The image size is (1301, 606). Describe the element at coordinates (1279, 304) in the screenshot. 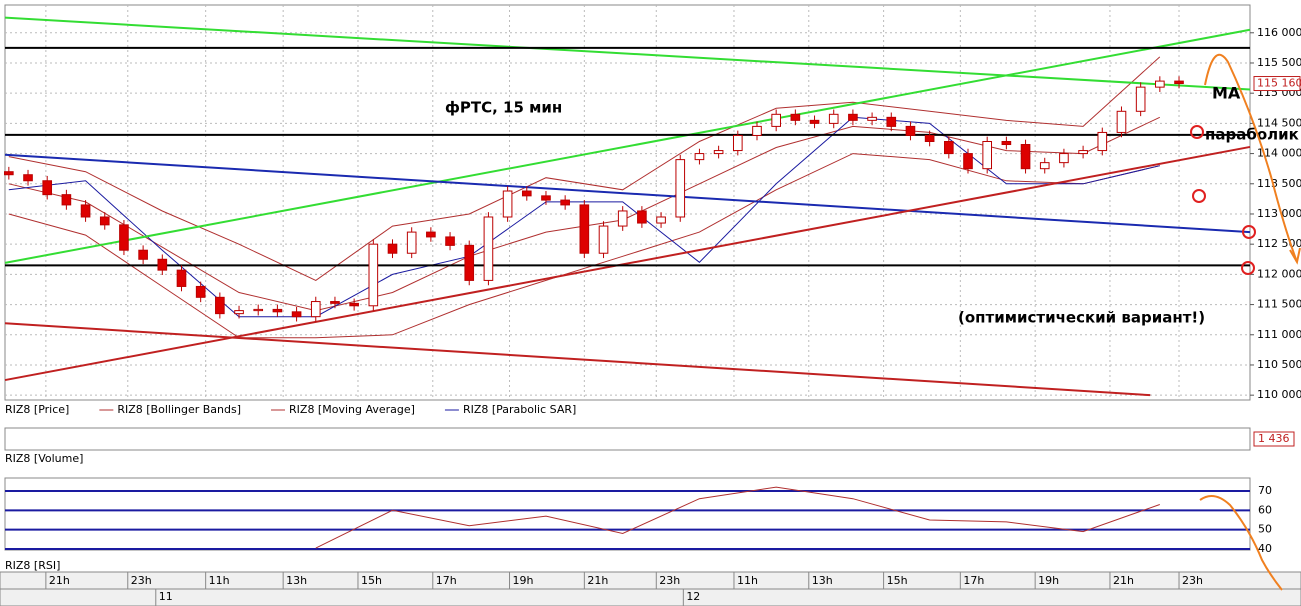

I see `y-tick-label: 111 500` at that location.